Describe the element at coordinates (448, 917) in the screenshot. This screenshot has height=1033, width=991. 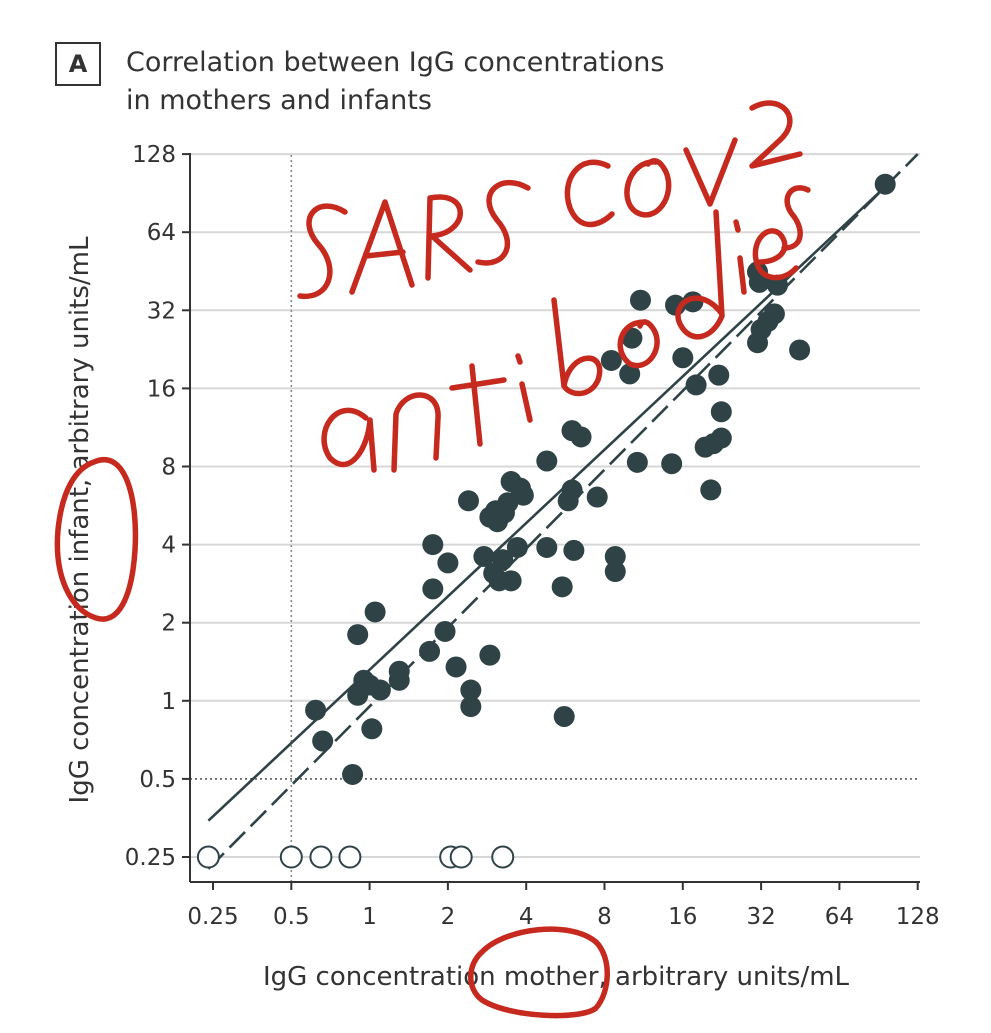
I see `x-tick-label-2: 2` at that location.